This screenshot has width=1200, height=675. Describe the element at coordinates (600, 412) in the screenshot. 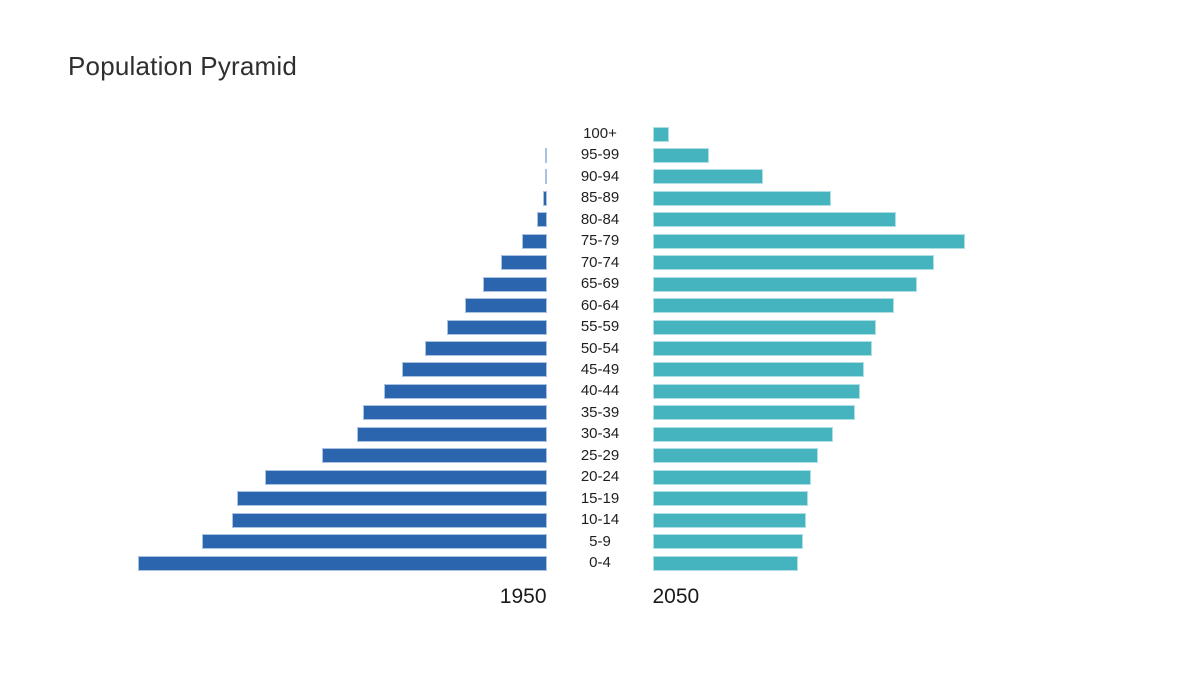

I see `age-label-35-39: 35-39` at that location.